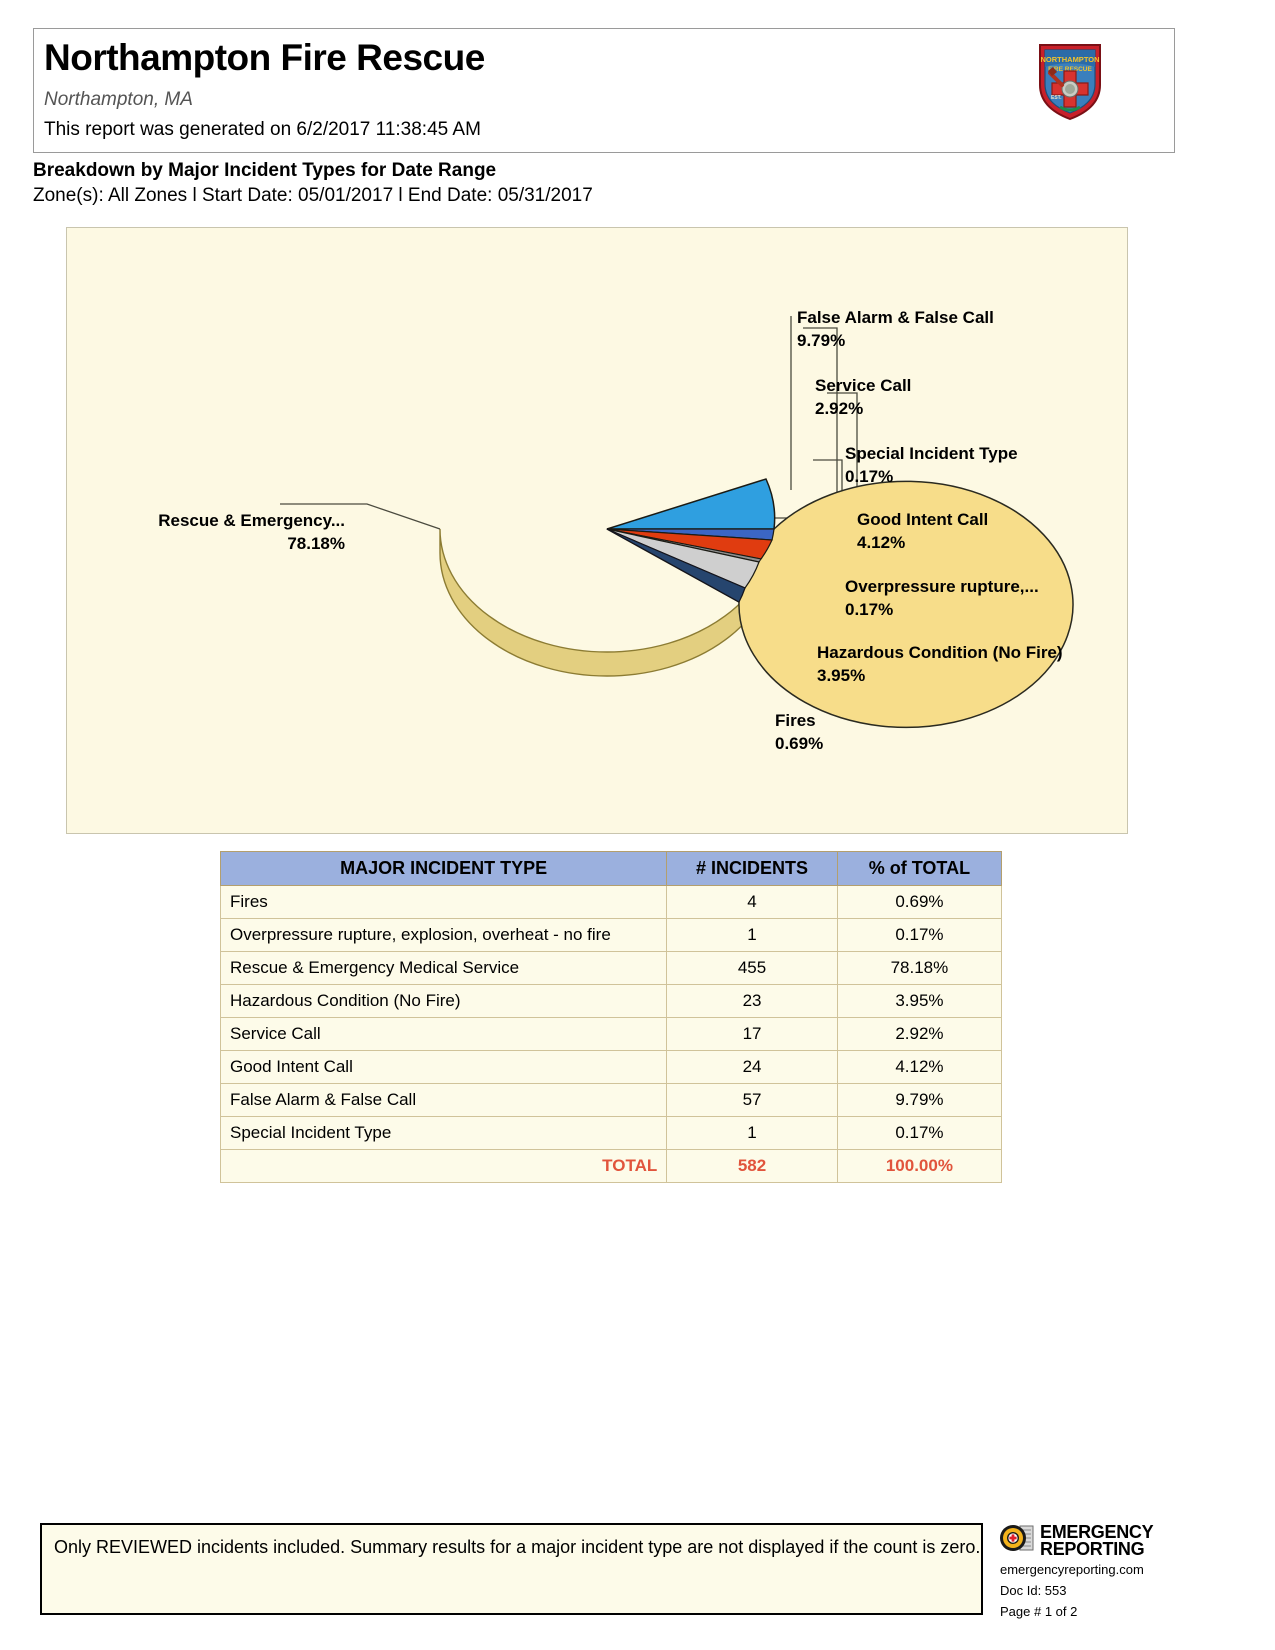 This screenshot has width=1275, height=1650. What do you see at coordinates (752, 1100) in the screenshot?
I see `cell-count: 57` at bounding box center [752, 1100].